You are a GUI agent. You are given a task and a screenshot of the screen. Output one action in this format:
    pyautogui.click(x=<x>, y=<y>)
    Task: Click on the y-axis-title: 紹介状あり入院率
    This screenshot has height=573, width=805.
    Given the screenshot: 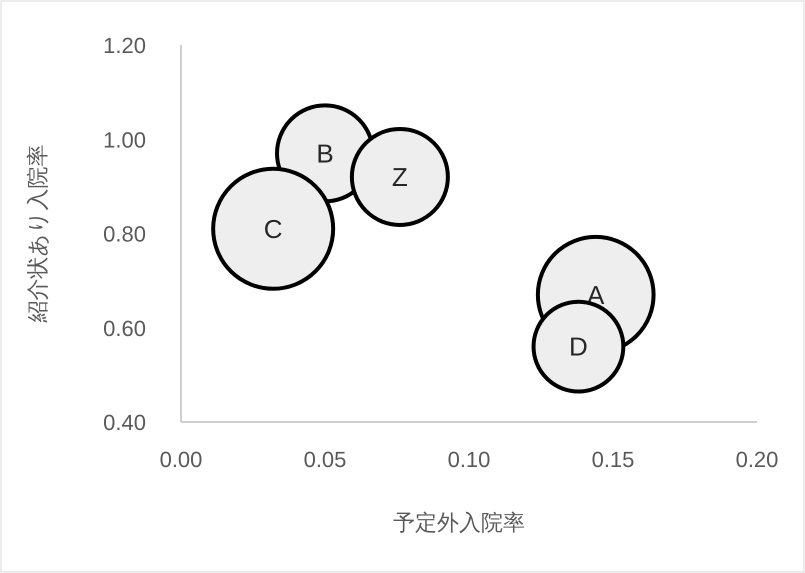 What is the action you would take?
    pyautogui.click(x=37, y=234)
    